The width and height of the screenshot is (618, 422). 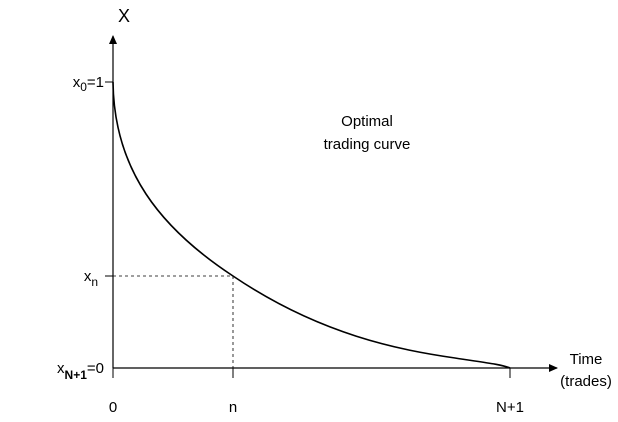 I want to click on x-axis-label: (trades), so click(x=586, y=381).